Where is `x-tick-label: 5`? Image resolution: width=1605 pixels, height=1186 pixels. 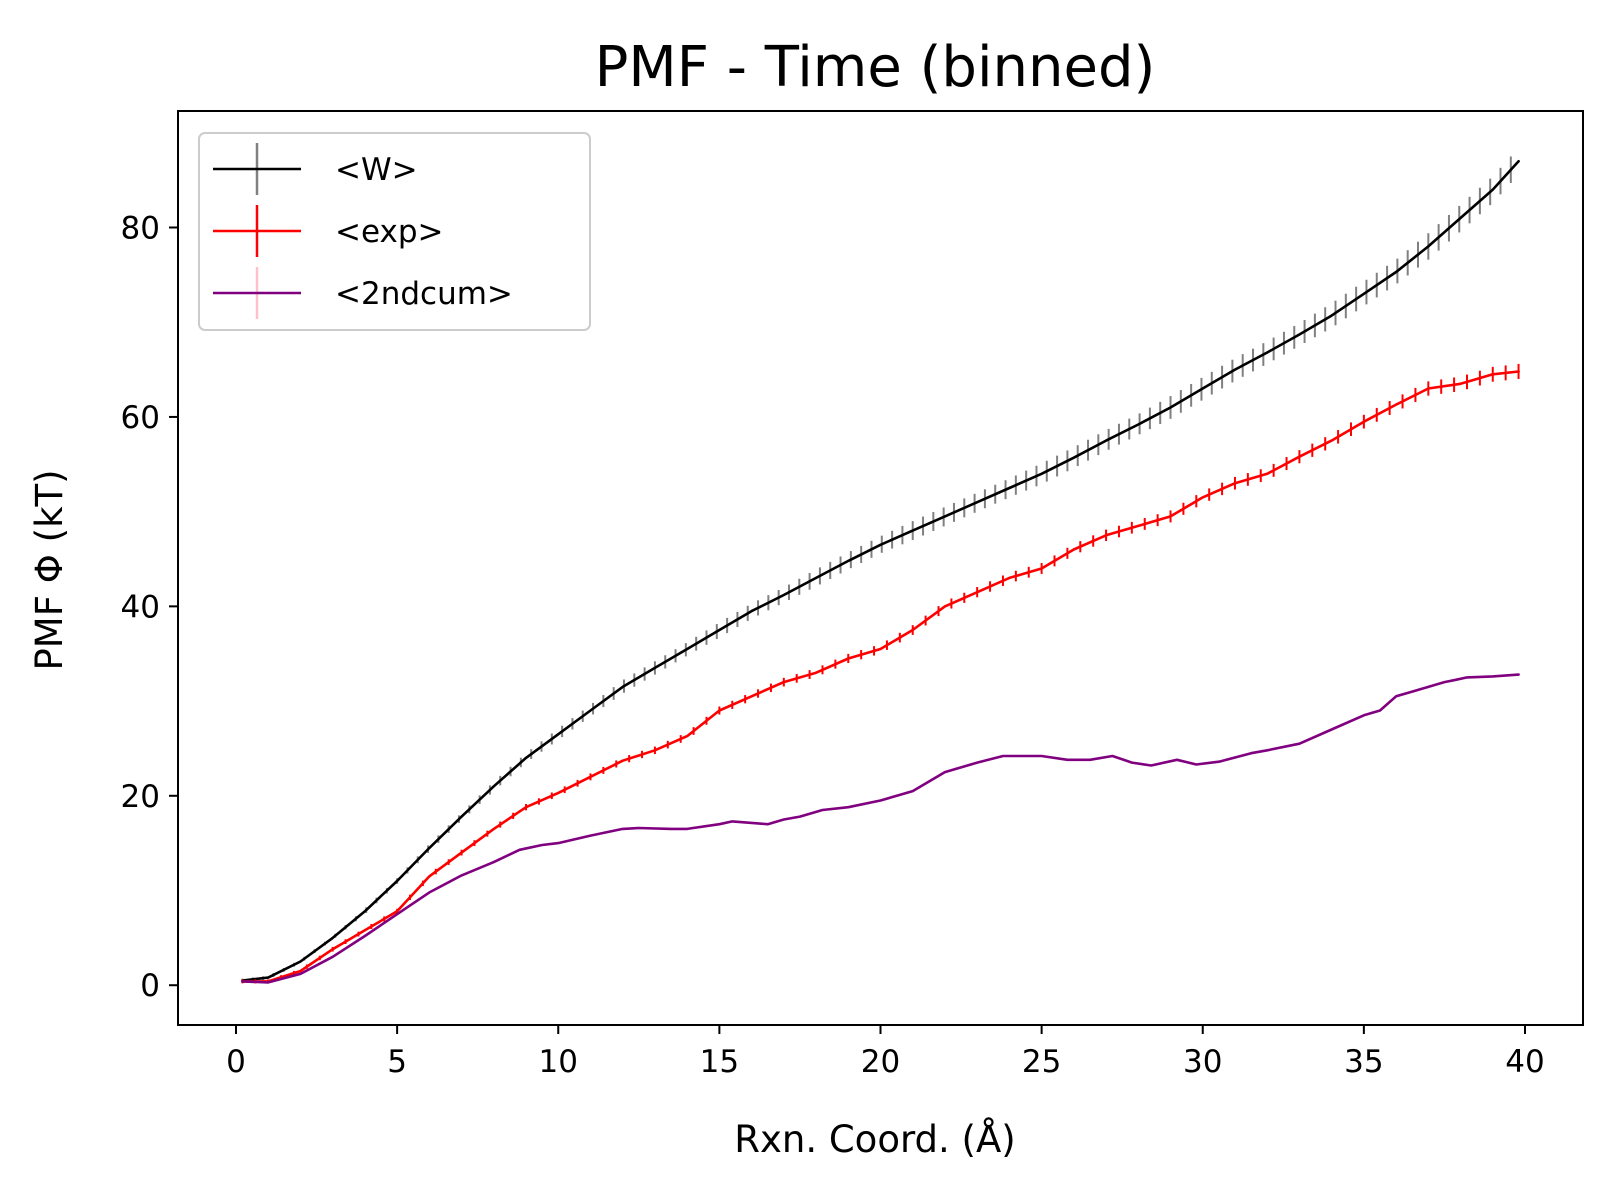
x-tick-label: 5 is located at coordinates (397, 1062).